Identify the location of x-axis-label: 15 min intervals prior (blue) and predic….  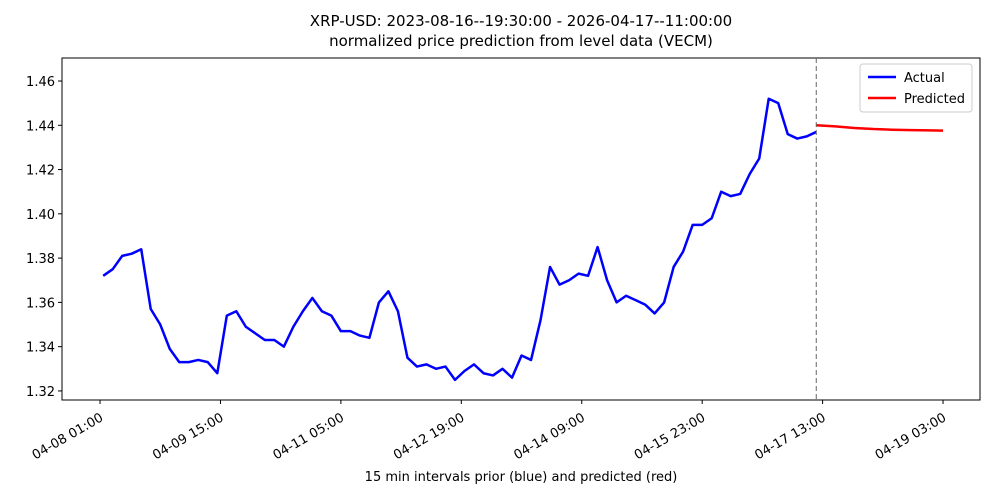
(521, 477).